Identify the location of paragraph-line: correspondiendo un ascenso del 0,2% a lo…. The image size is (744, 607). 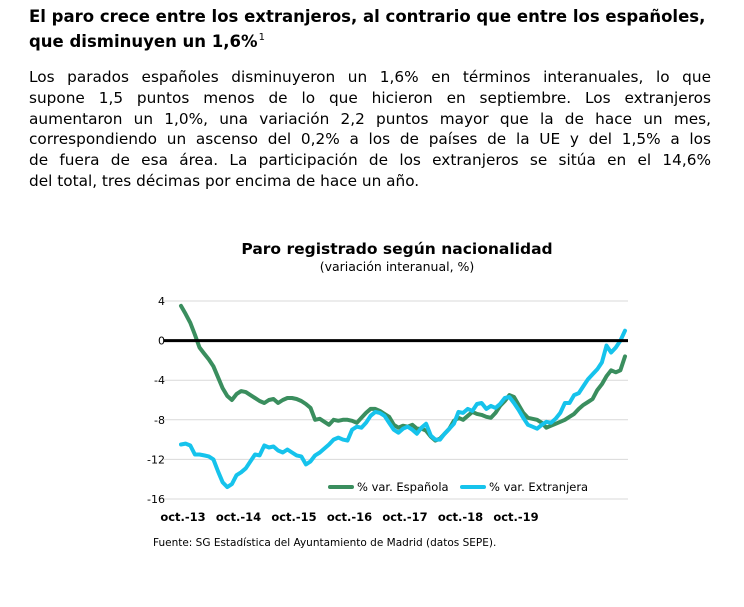
(370, 139).